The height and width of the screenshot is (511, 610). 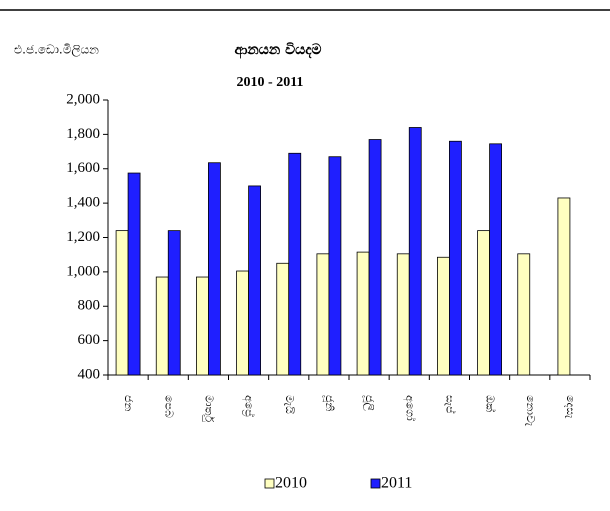 What do you see at coordinates (89, 340) in the screenshot?
I see `y-tick-label: 600` at bounding box center [89, 340].